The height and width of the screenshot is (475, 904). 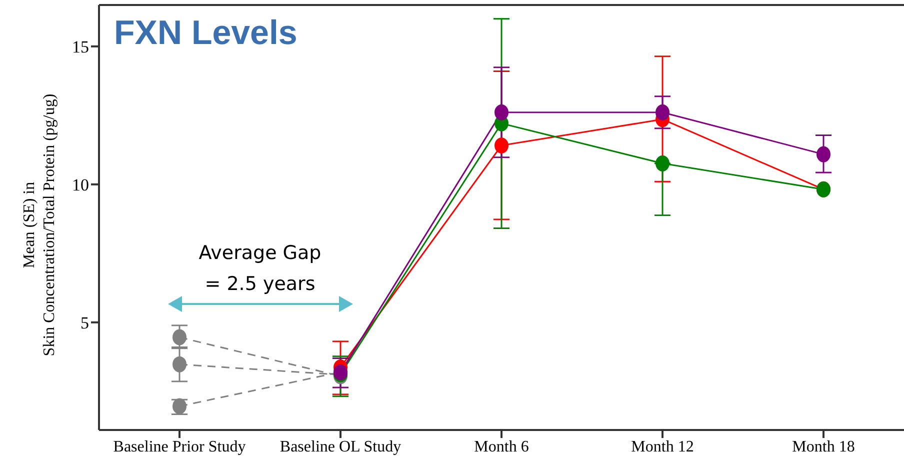 What do you see at coordinates (662, 447) in the screenshot?
I see `x-tick-label: Month 12` at bounding box center [662, 447].